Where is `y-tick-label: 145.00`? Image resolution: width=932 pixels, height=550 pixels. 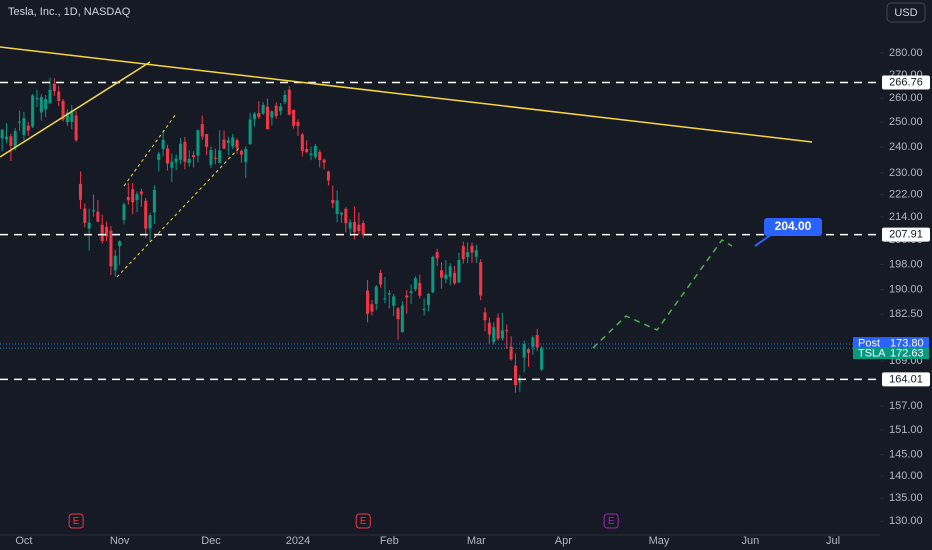
y-tick-label: 145.00 is located at coordinates (906, 454).